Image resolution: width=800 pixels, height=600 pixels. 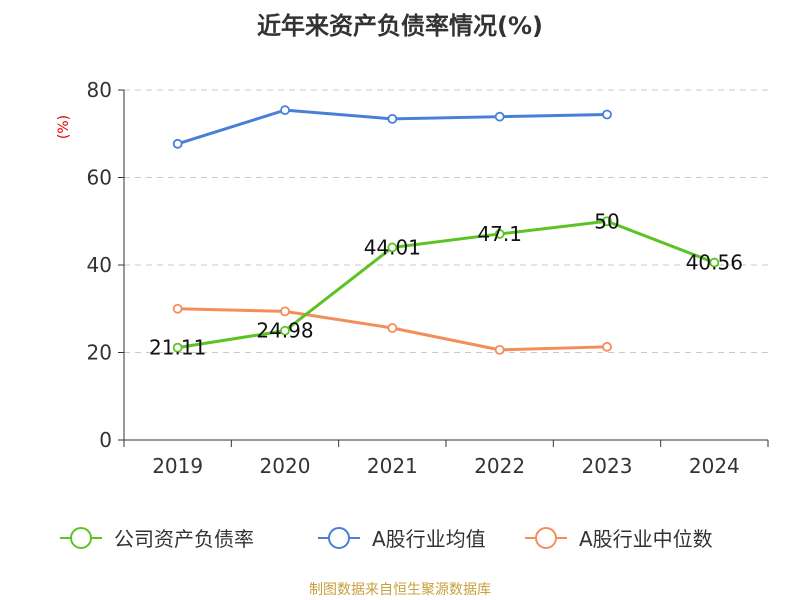 I want to click on x-tick-label-2023: 2023, so click(x=607, y=466).